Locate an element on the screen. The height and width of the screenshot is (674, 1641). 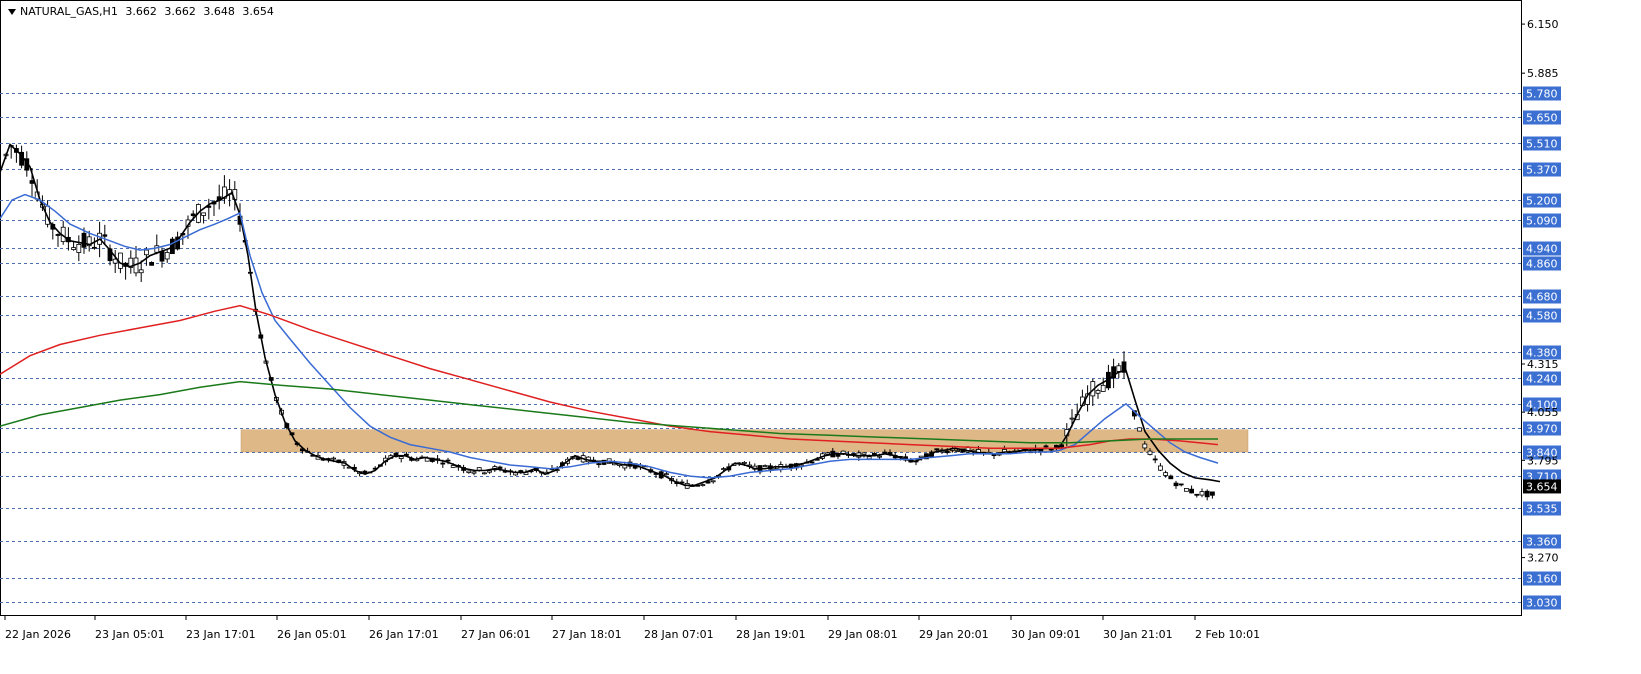
low-value: 3.648 is located at coordinates (219, 11).